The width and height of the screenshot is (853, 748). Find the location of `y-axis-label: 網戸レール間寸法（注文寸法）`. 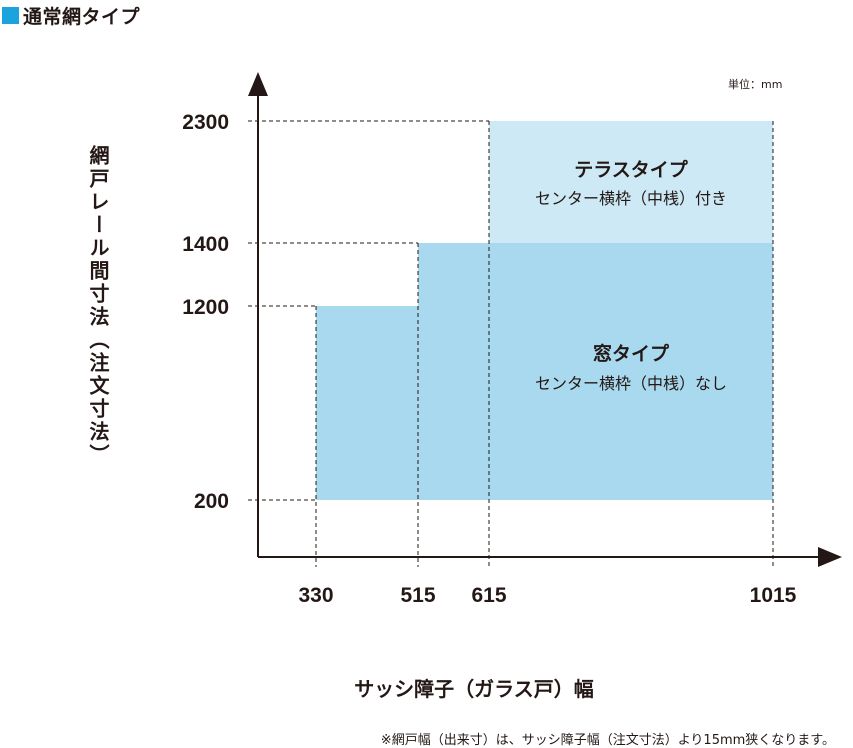

y-axis-label: 網戸レール間寸法（注文寸法） is located at coordinates (98, 306).